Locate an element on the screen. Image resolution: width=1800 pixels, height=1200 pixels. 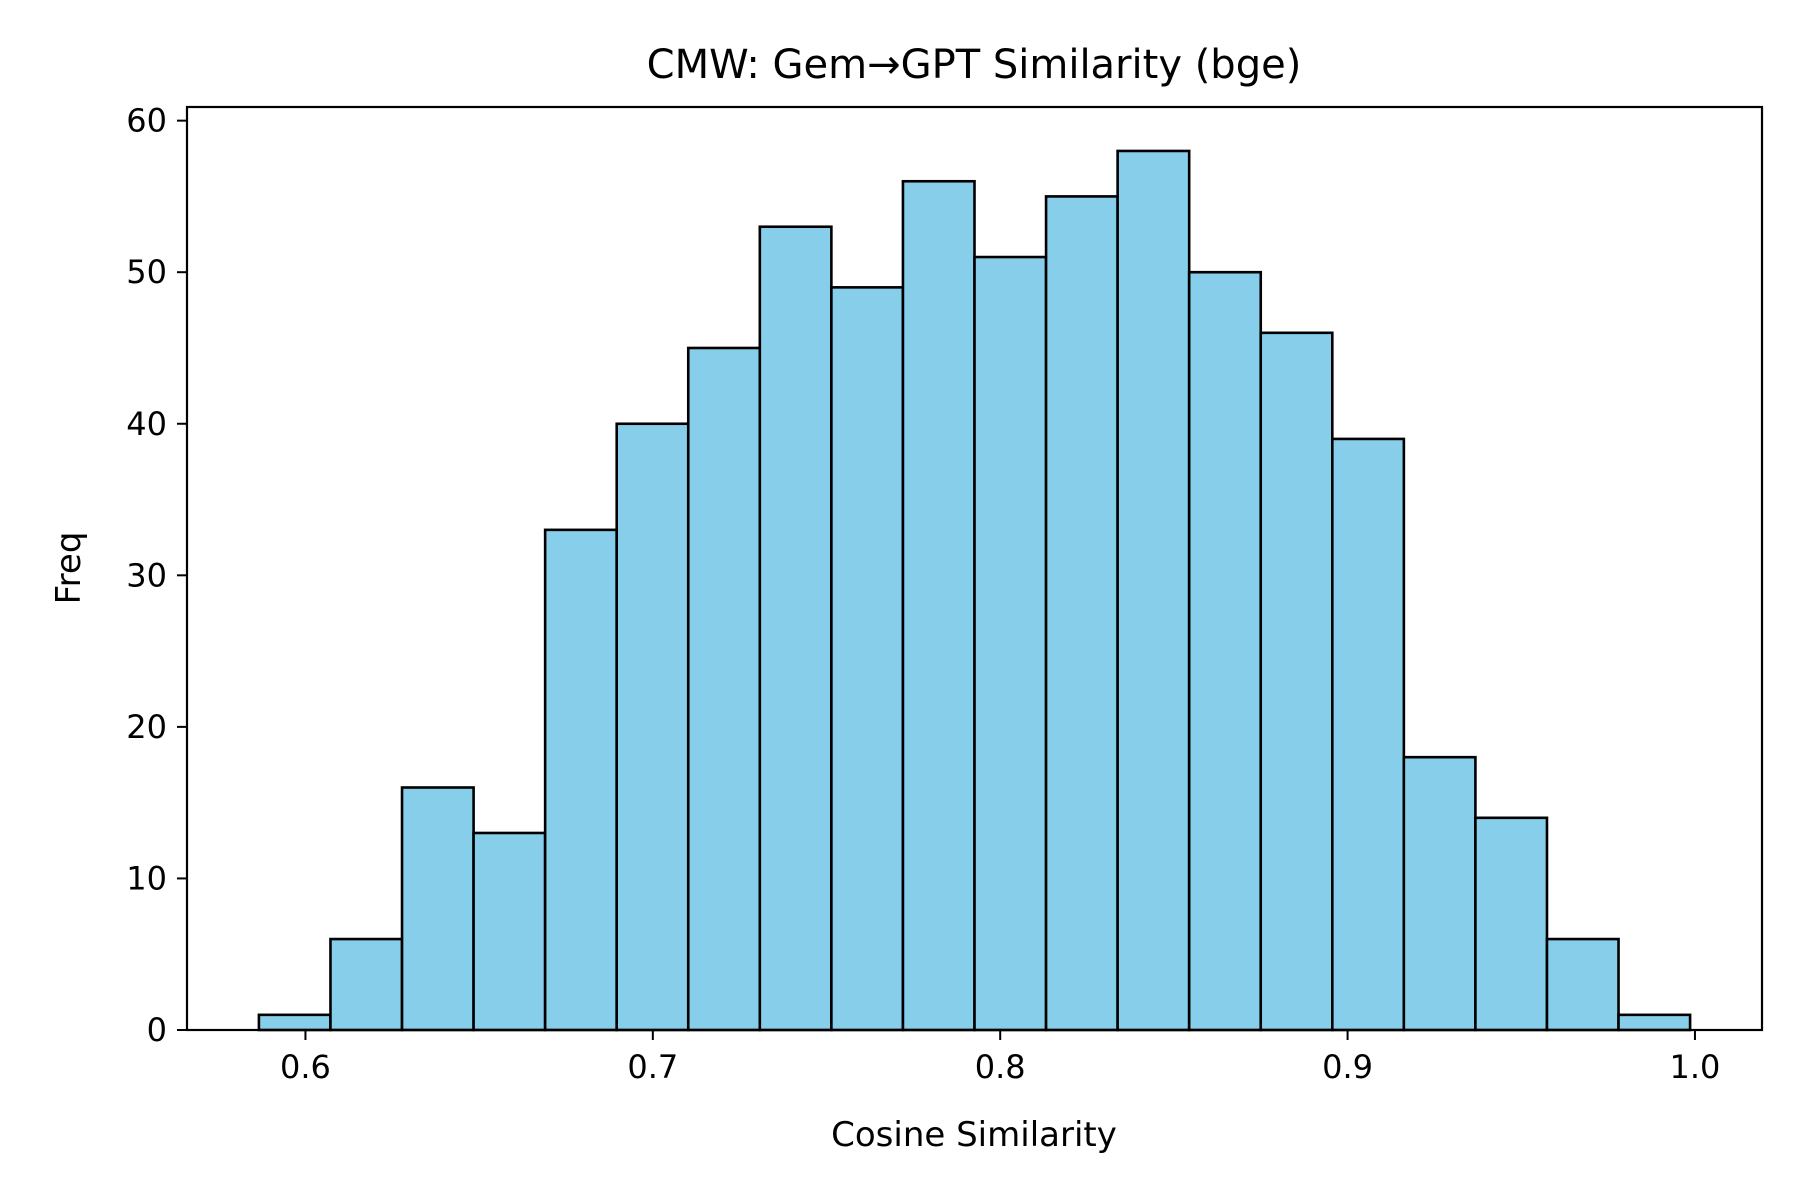
y-tick-label: 60 is located at coordinates (146, 121).